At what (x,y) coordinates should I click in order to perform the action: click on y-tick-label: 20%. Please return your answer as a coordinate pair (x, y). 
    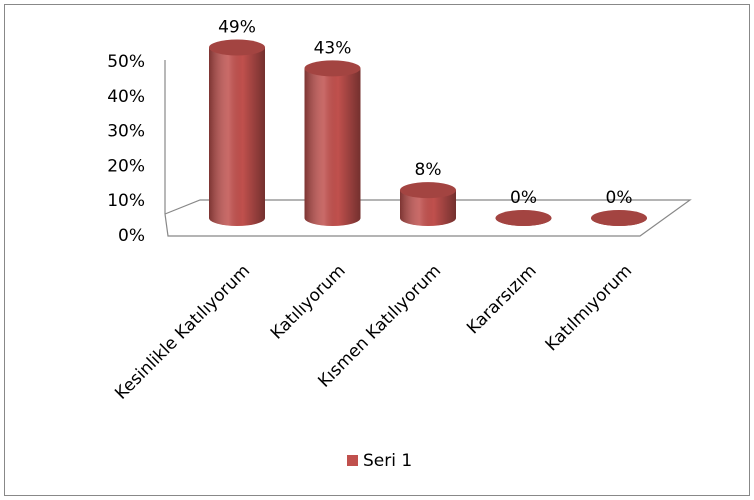
    Looking at the image, I should click on (126, 166).